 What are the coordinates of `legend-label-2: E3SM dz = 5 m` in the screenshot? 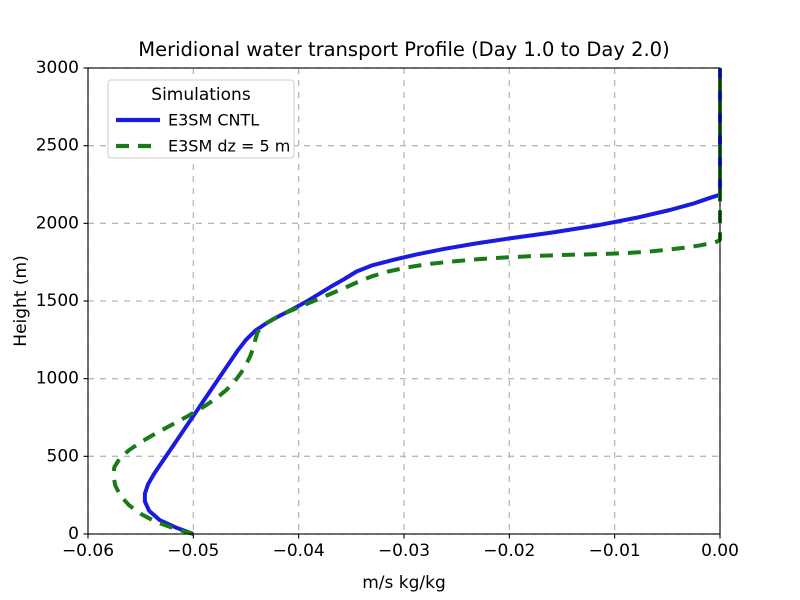 It's located at (229, 146).